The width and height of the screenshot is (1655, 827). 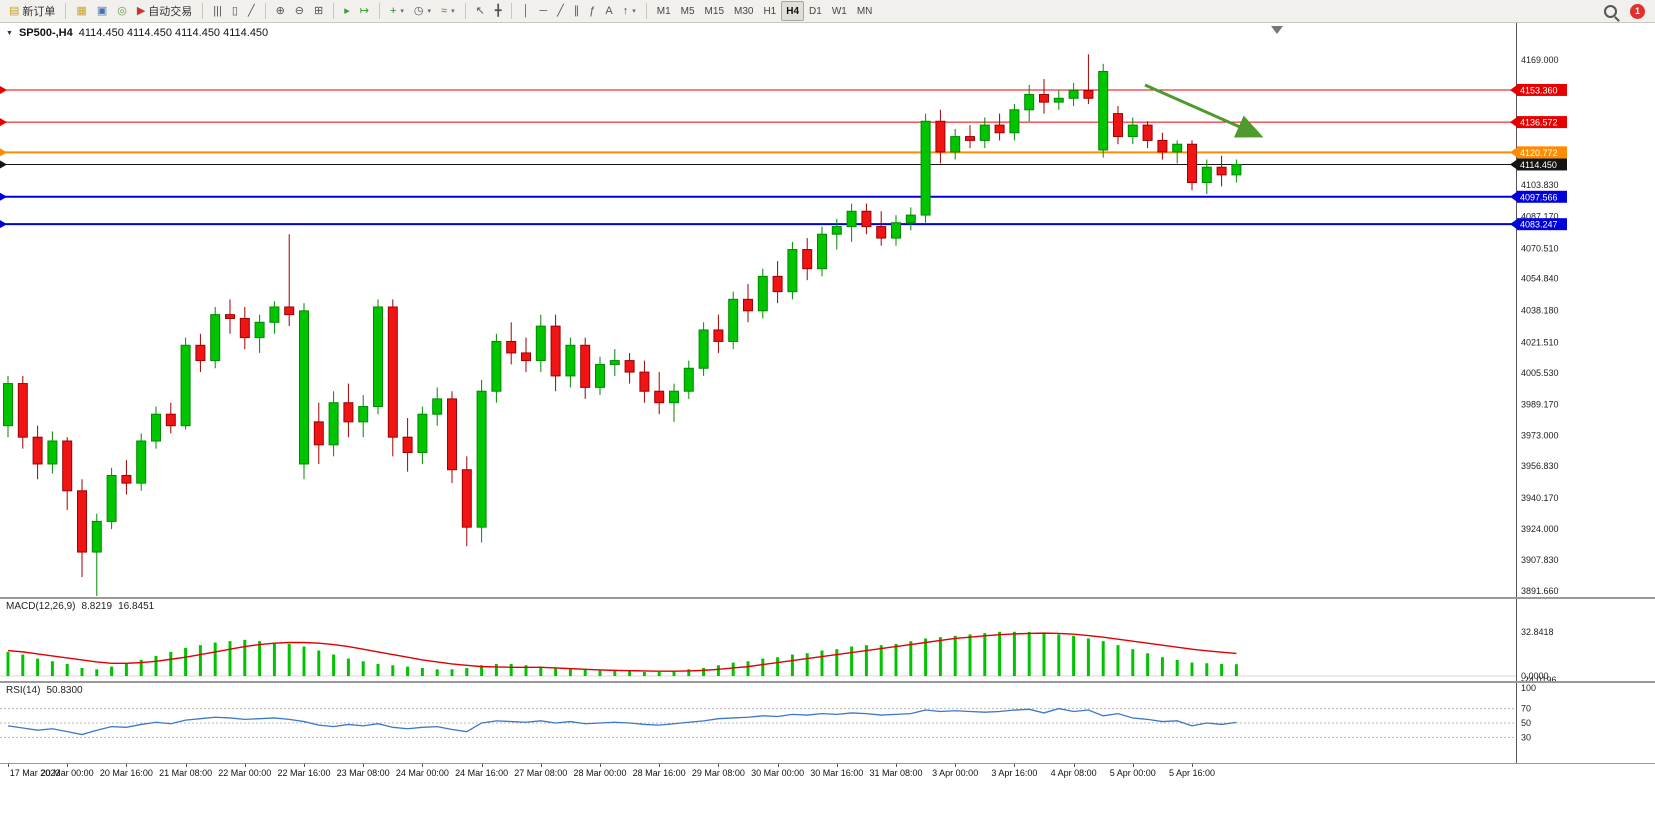 I want to click on tf-m15-button-label: M15, so click(x=714, y=11).